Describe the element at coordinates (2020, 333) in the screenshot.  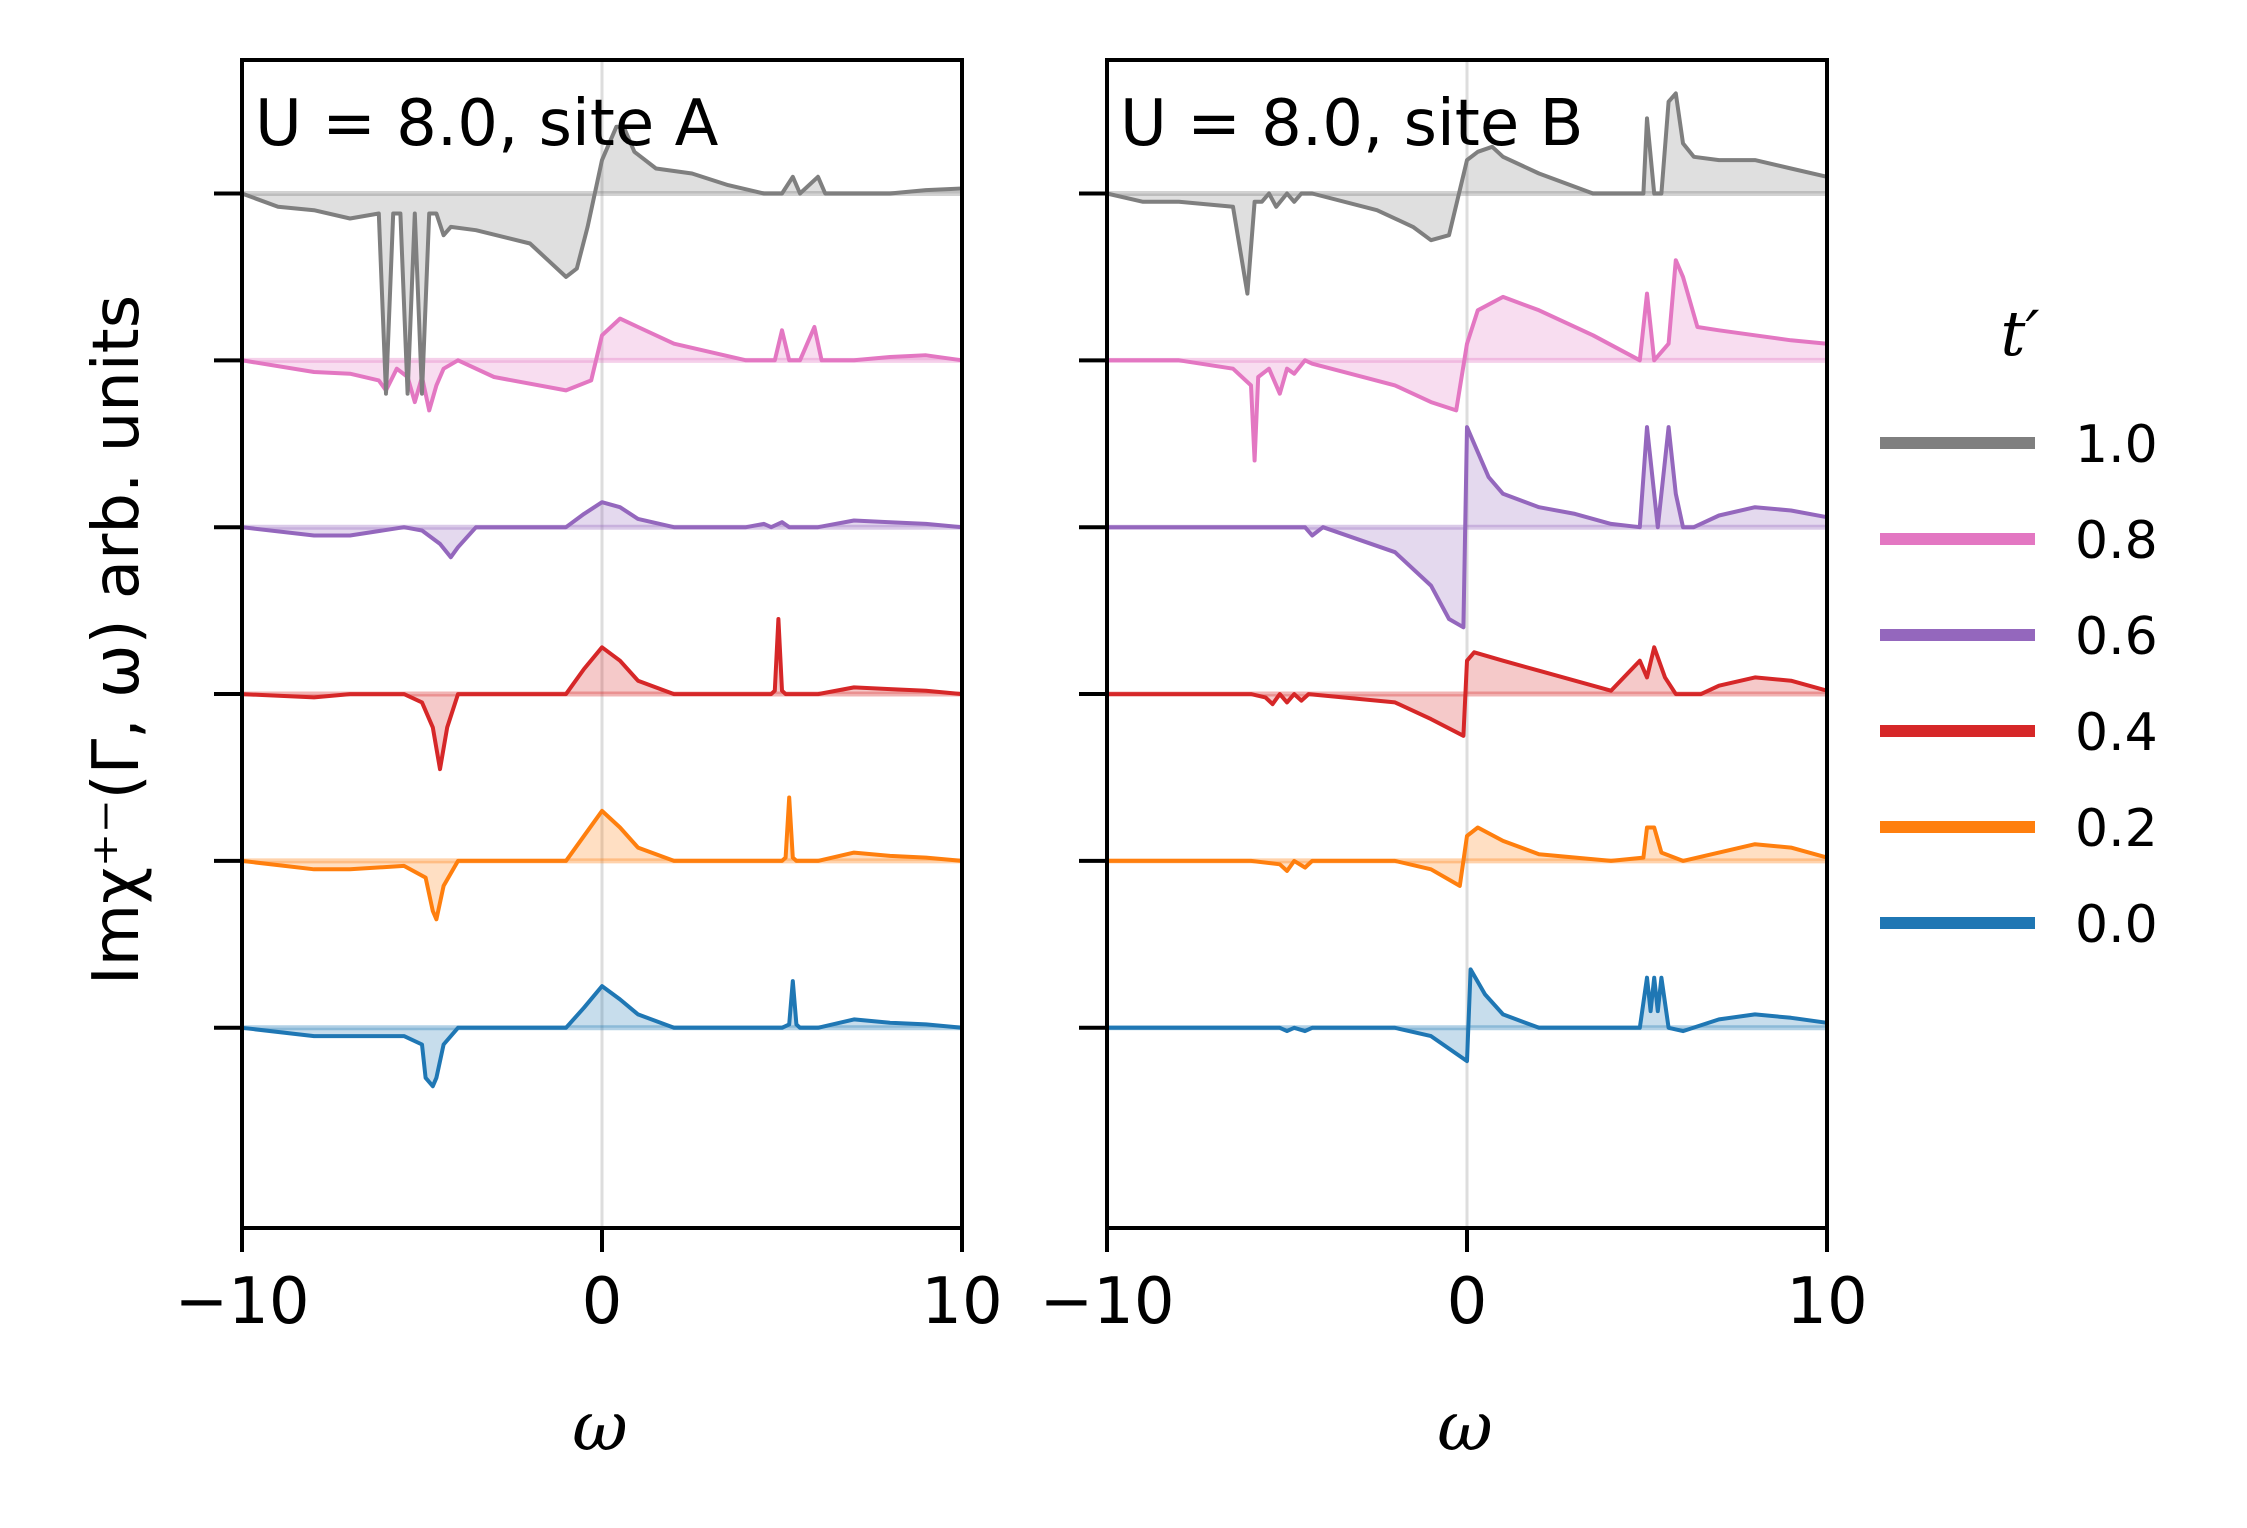
I see `legend-title: t′` at that location.